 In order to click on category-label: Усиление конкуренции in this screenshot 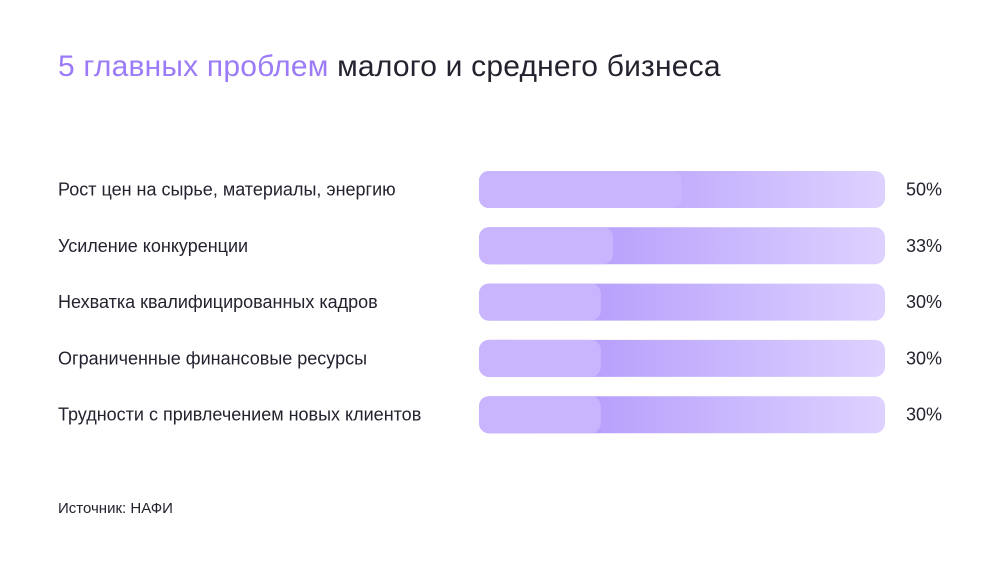, I will do `click(153, 246)`.